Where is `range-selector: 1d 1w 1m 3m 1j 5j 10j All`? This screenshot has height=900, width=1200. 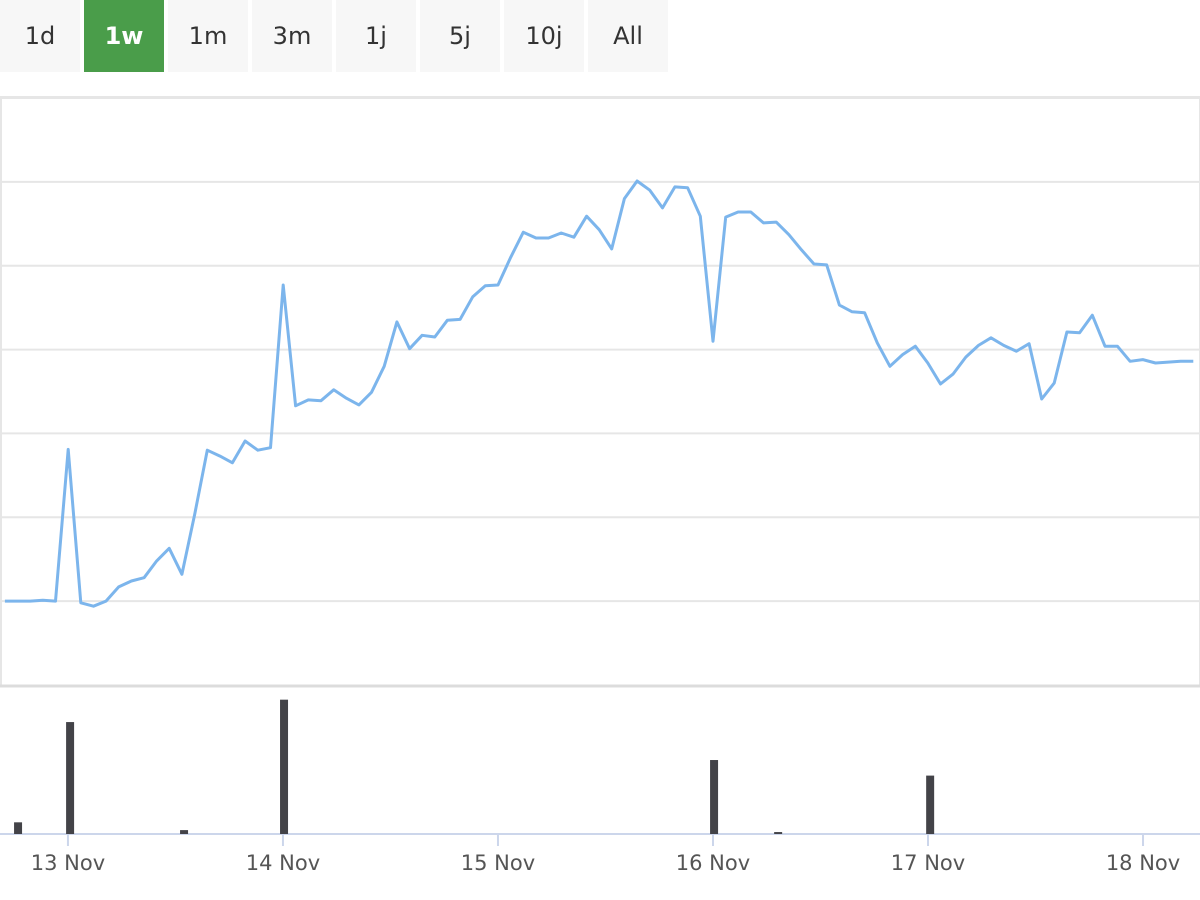
range-selector: 1d 1w 1m 3m 1j 5j 10j All is located at coordinates (334, 36).